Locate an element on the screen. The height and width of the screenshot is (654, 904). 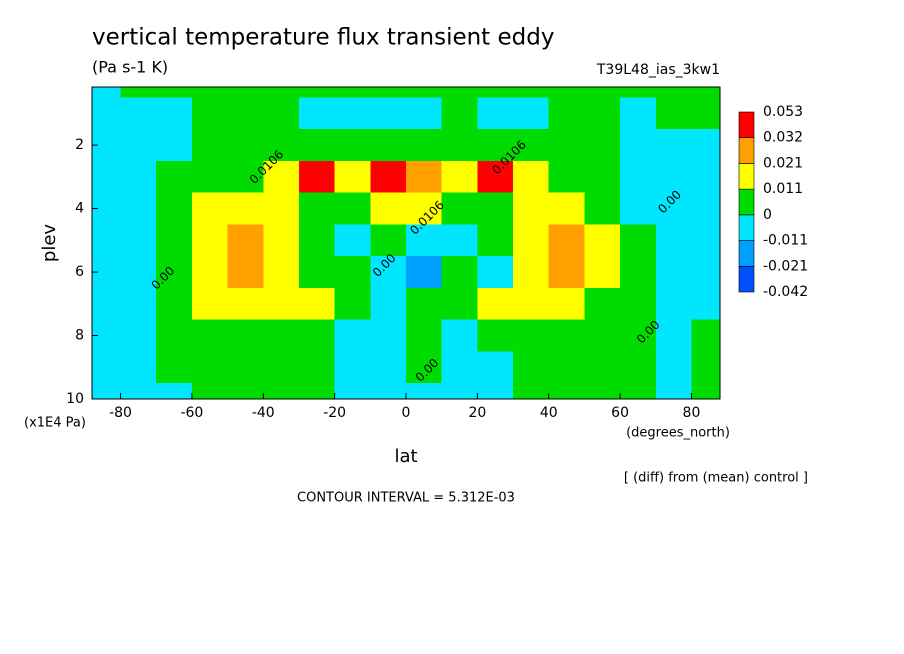
x-tick-label: -40 is located at coordinates (263, 413).